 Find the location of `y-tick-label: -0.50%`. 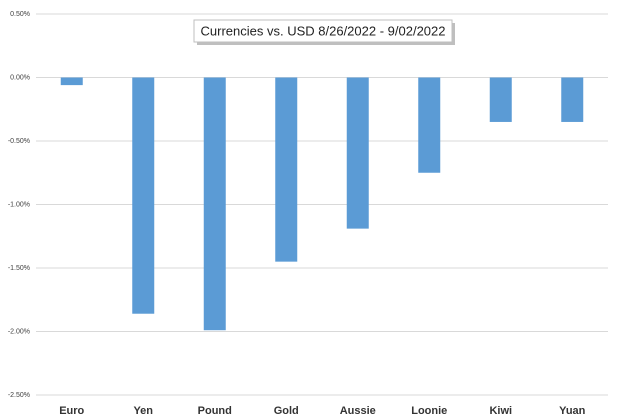

y-tick-label: -0.50% is located at coordinates (19, 141).